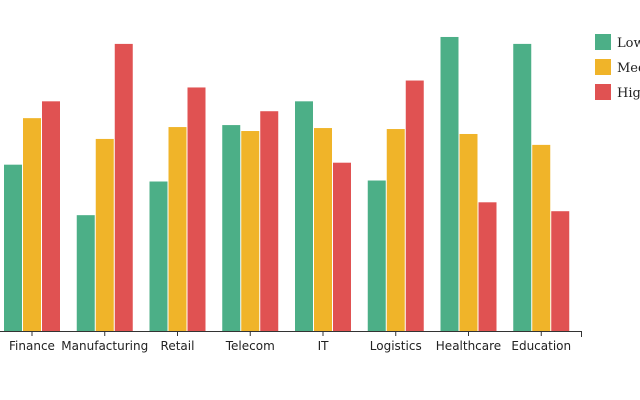  Describe the element at coordinates (104, 346) in the screenshot. I see `x-tick-label: Manufacturing` at that location.